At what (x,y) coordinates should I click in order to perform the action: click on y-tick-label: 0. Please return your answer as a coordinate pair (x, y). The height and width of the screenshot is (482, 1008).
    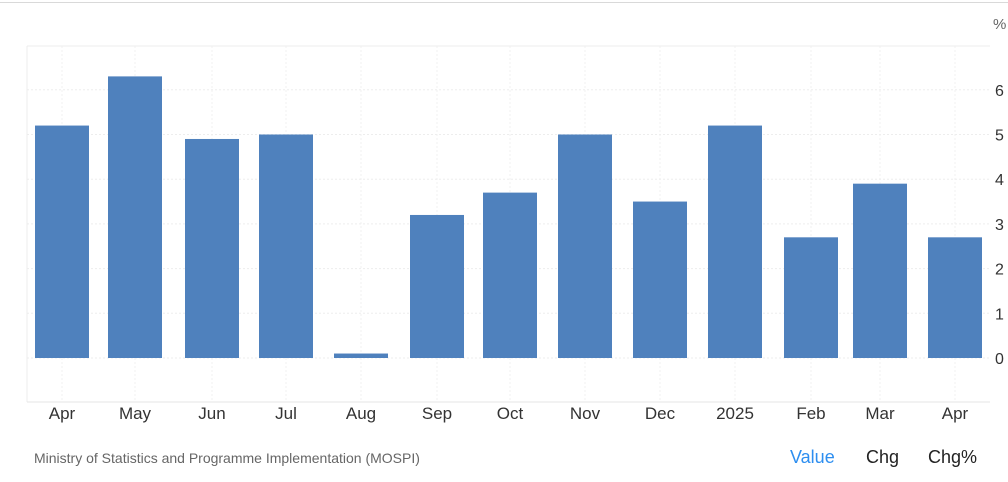
    Looking at the image, I should click on (999, 359).